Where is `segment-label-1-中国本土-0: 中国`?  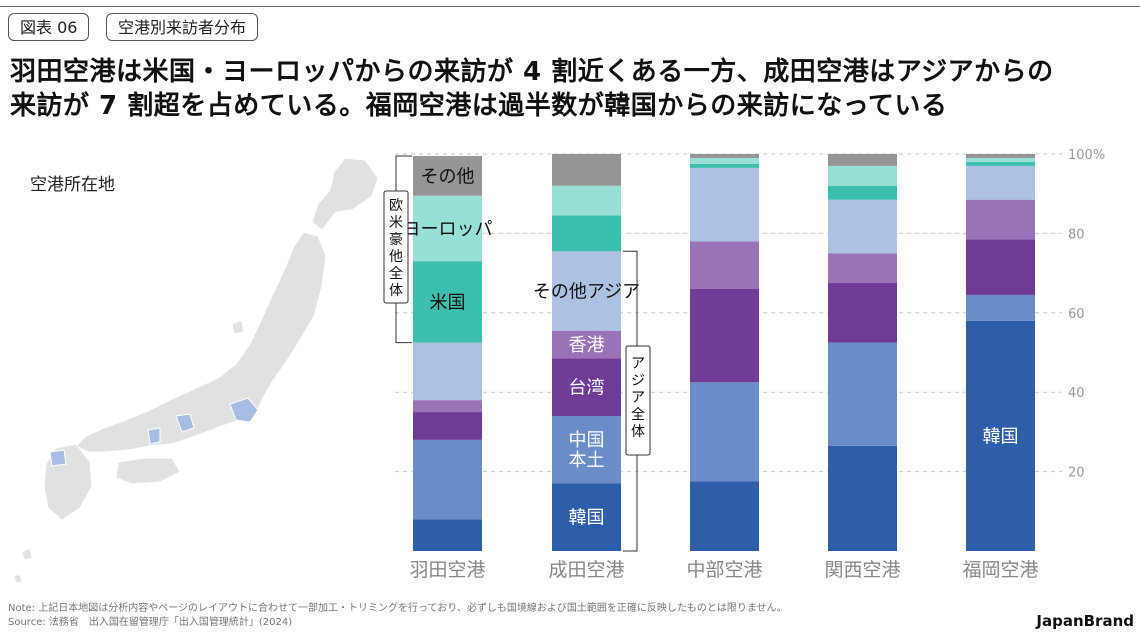 segment-label-1-中国本土-0: 中国 is located at coordinates (587, 440).